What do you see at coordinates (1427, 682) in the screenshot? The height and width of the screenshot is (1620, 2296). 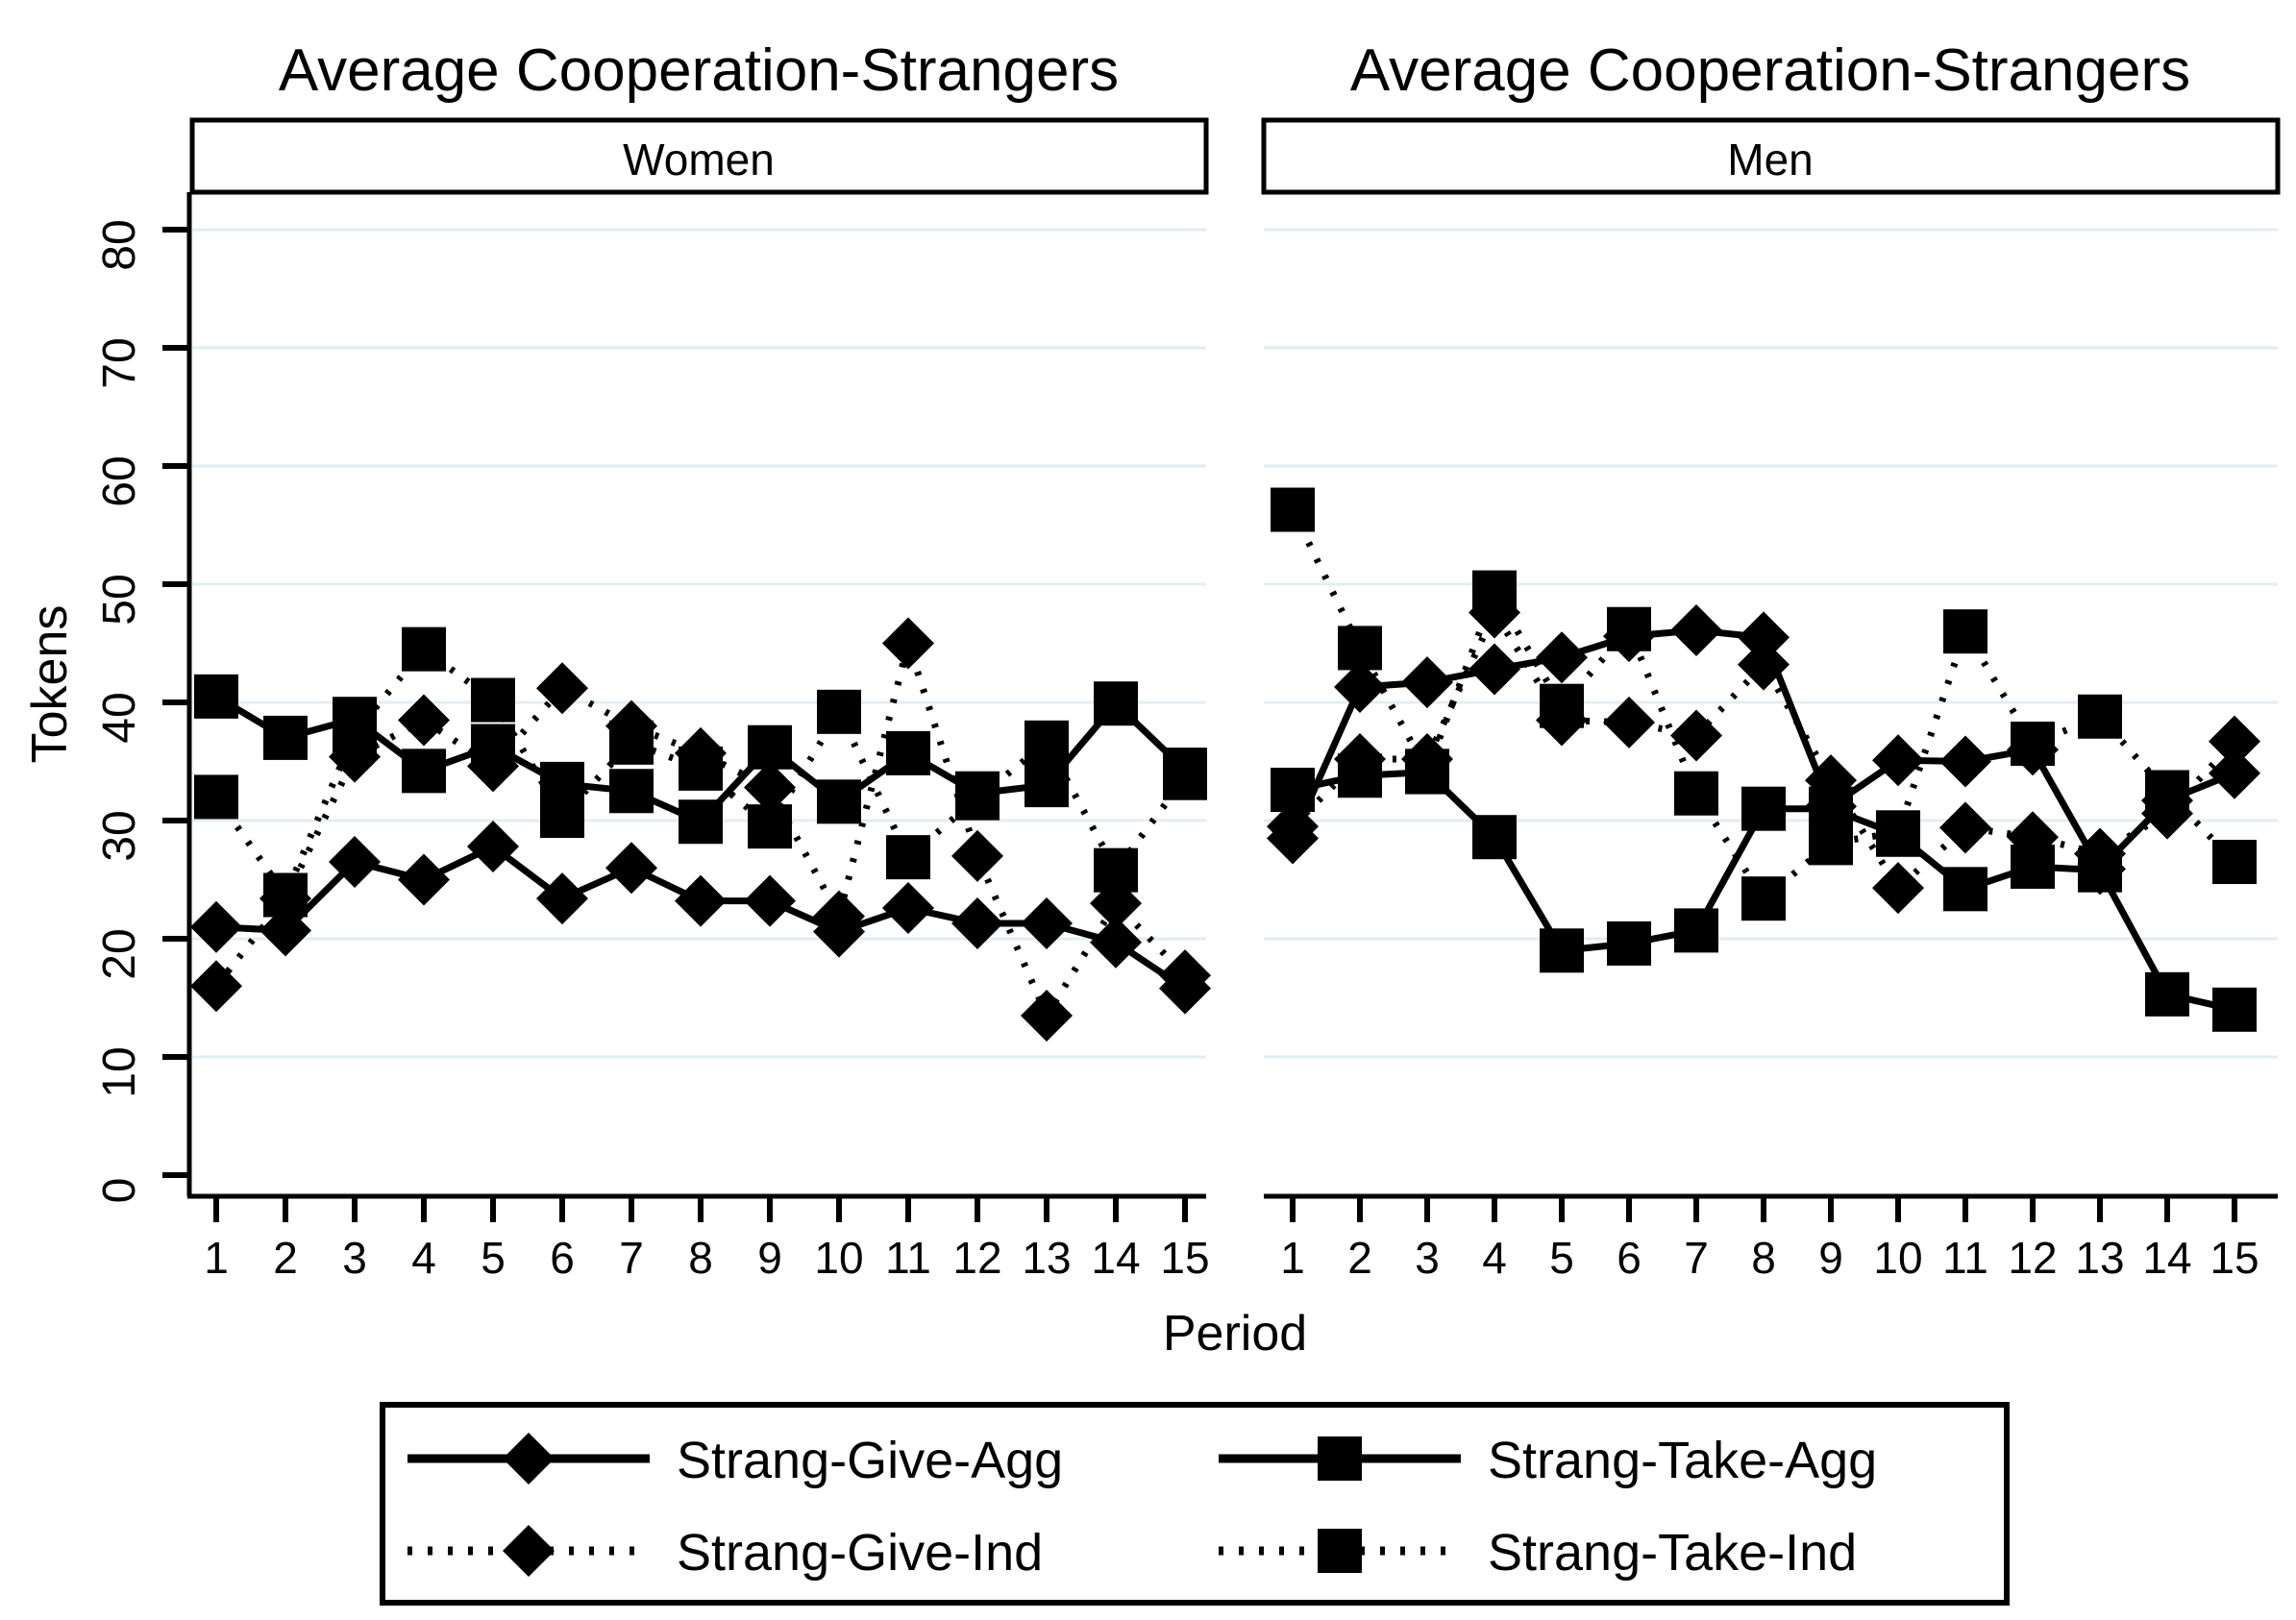 I see `marker-diamond-strang-give-agg-period3` at bounding box center [1427, 682].